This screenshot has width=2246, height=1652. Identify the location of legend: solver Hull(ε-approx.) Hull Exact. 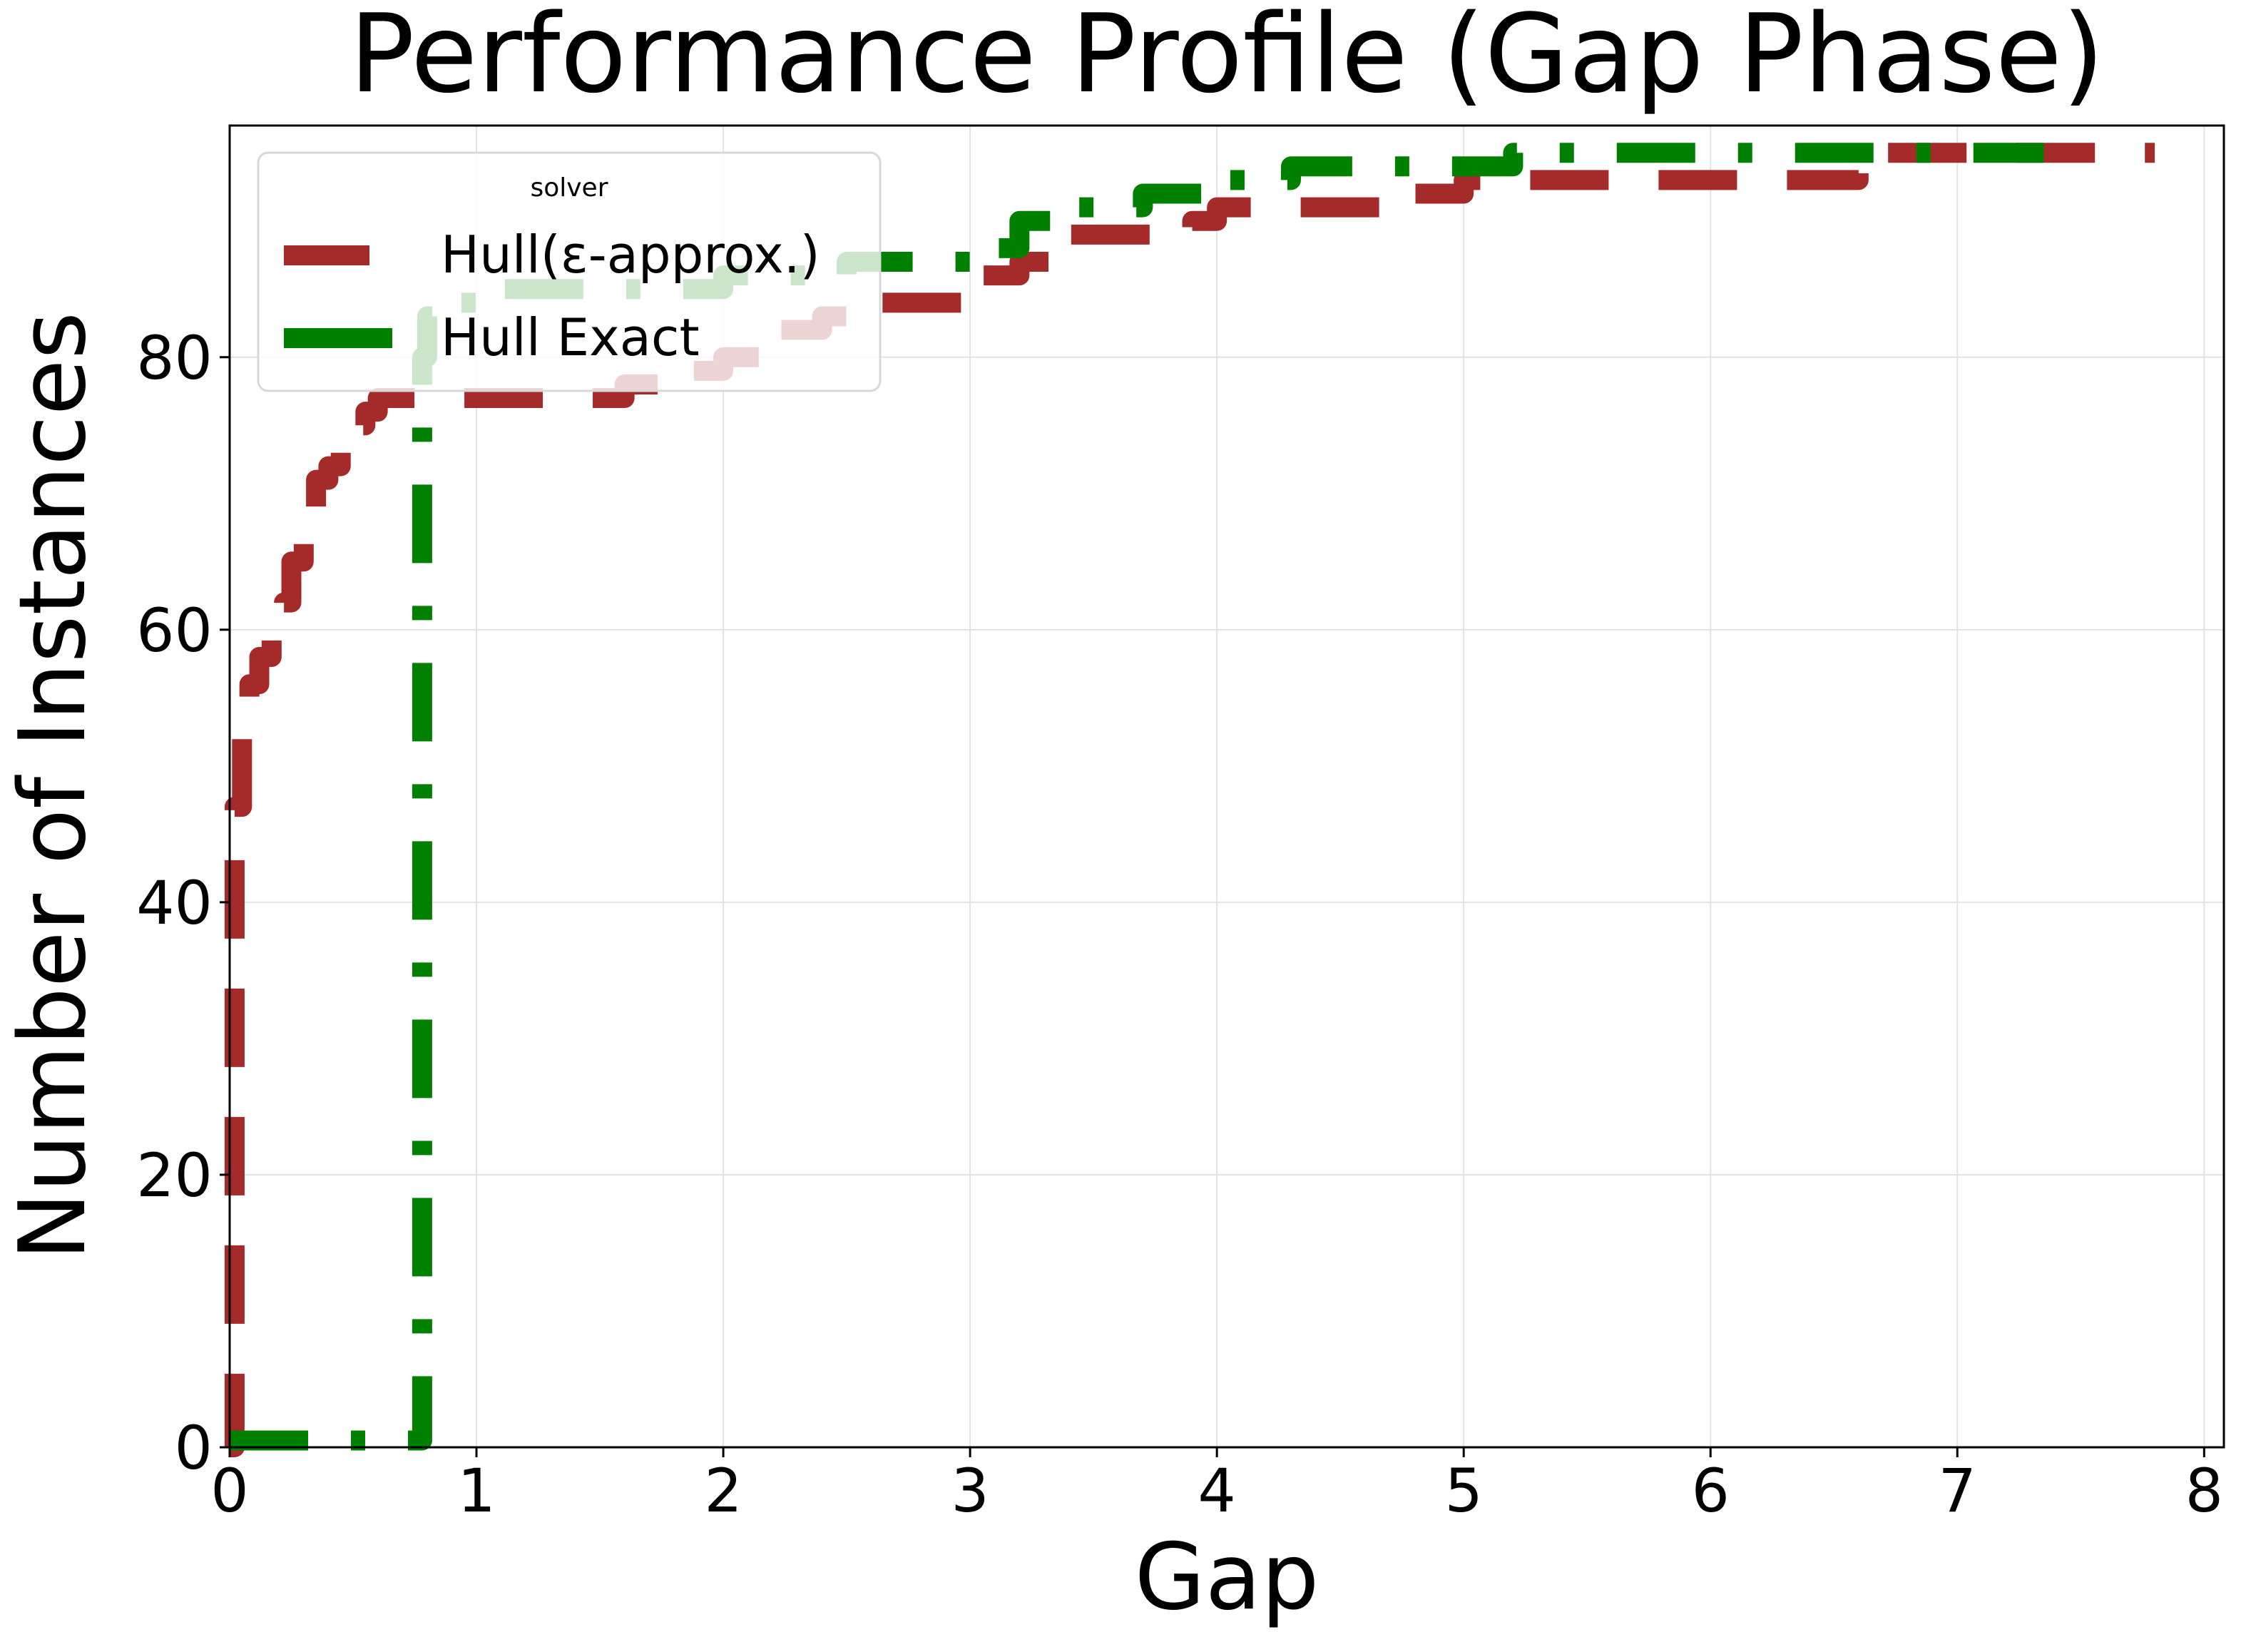
(569, 271).